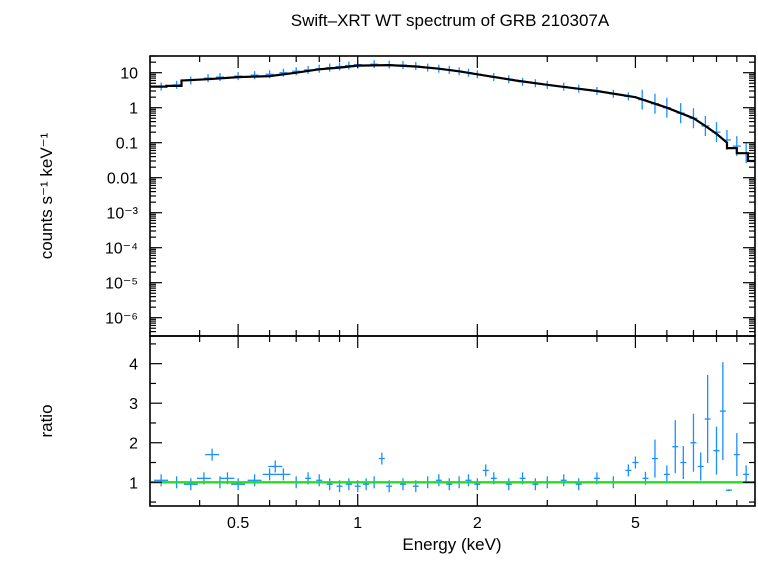 The image size is (758, 561). I want to click on spectrum-model-group, so click(452, 113).